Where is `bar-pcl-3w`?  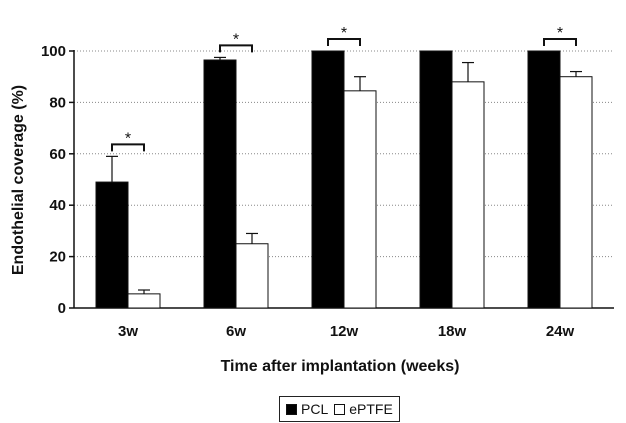 bar-pcl-3w is located at coordinates (112, 245).